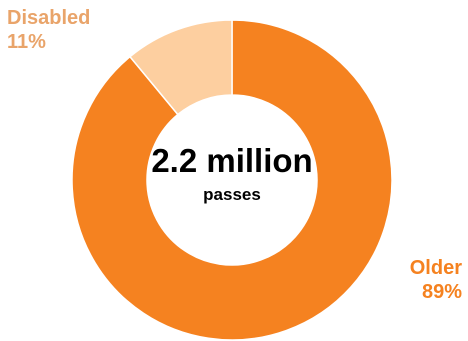 Image resolution: width=468 pixels, height=341 pixels. Describe the element at coordinates (49, 18) in the screenshot. I see `slice-name-disabled: Disabled` at that location.